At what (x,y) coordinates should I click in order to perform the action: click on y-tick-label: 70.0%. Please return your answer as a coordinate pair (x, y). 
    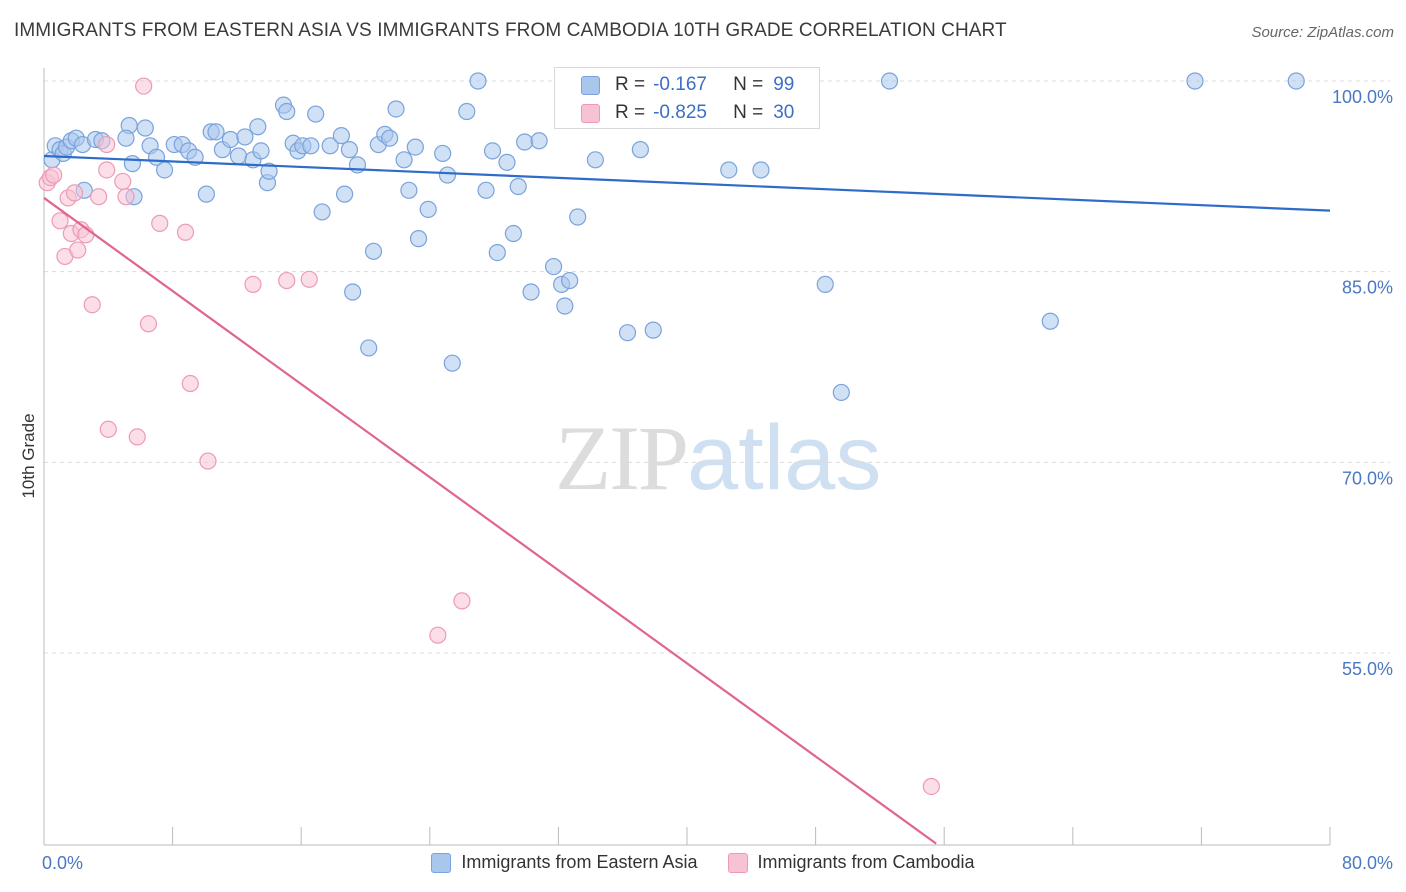
    Looking at the image, I should click on (1367, 478).